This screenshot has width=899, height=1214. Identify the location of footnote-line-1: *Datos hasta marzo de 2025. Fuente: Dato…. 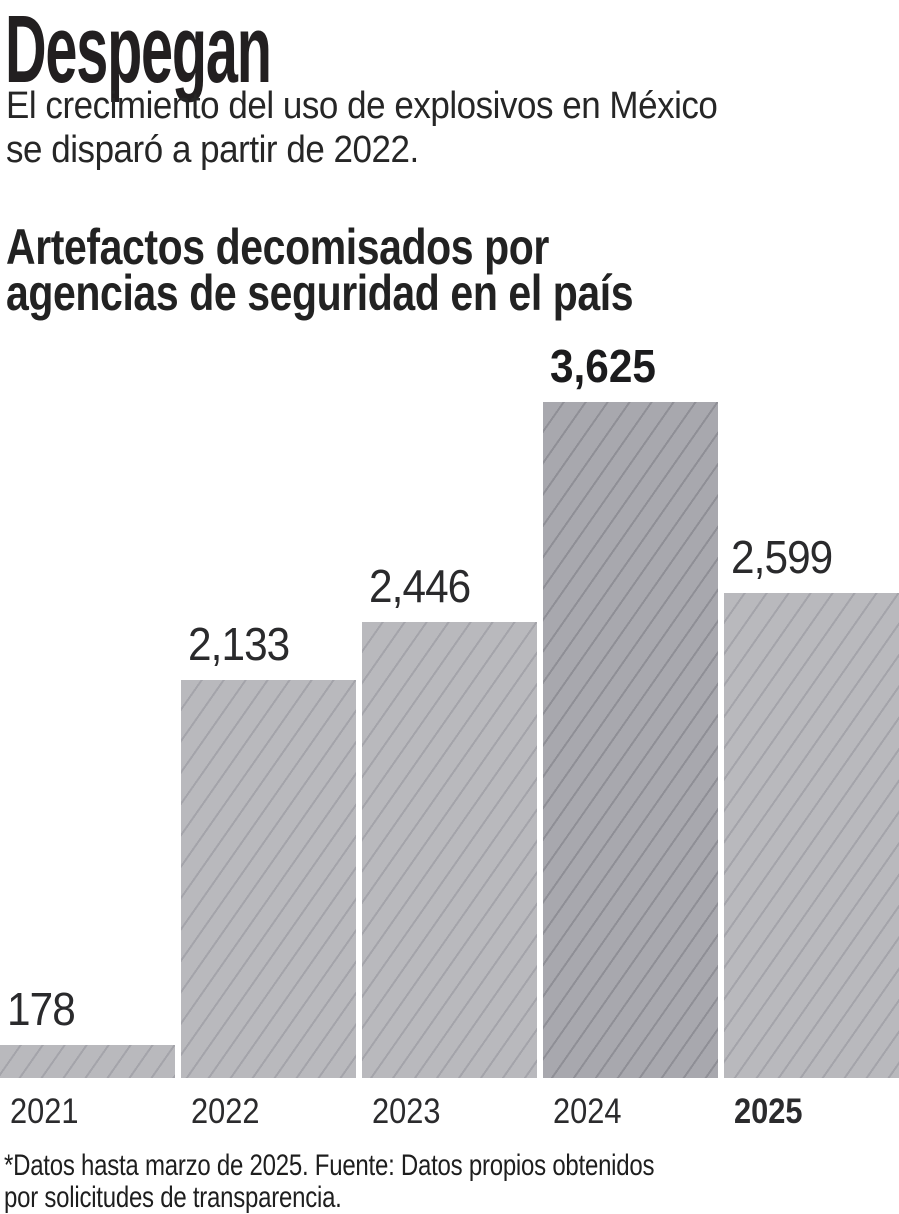
(329, 1165).